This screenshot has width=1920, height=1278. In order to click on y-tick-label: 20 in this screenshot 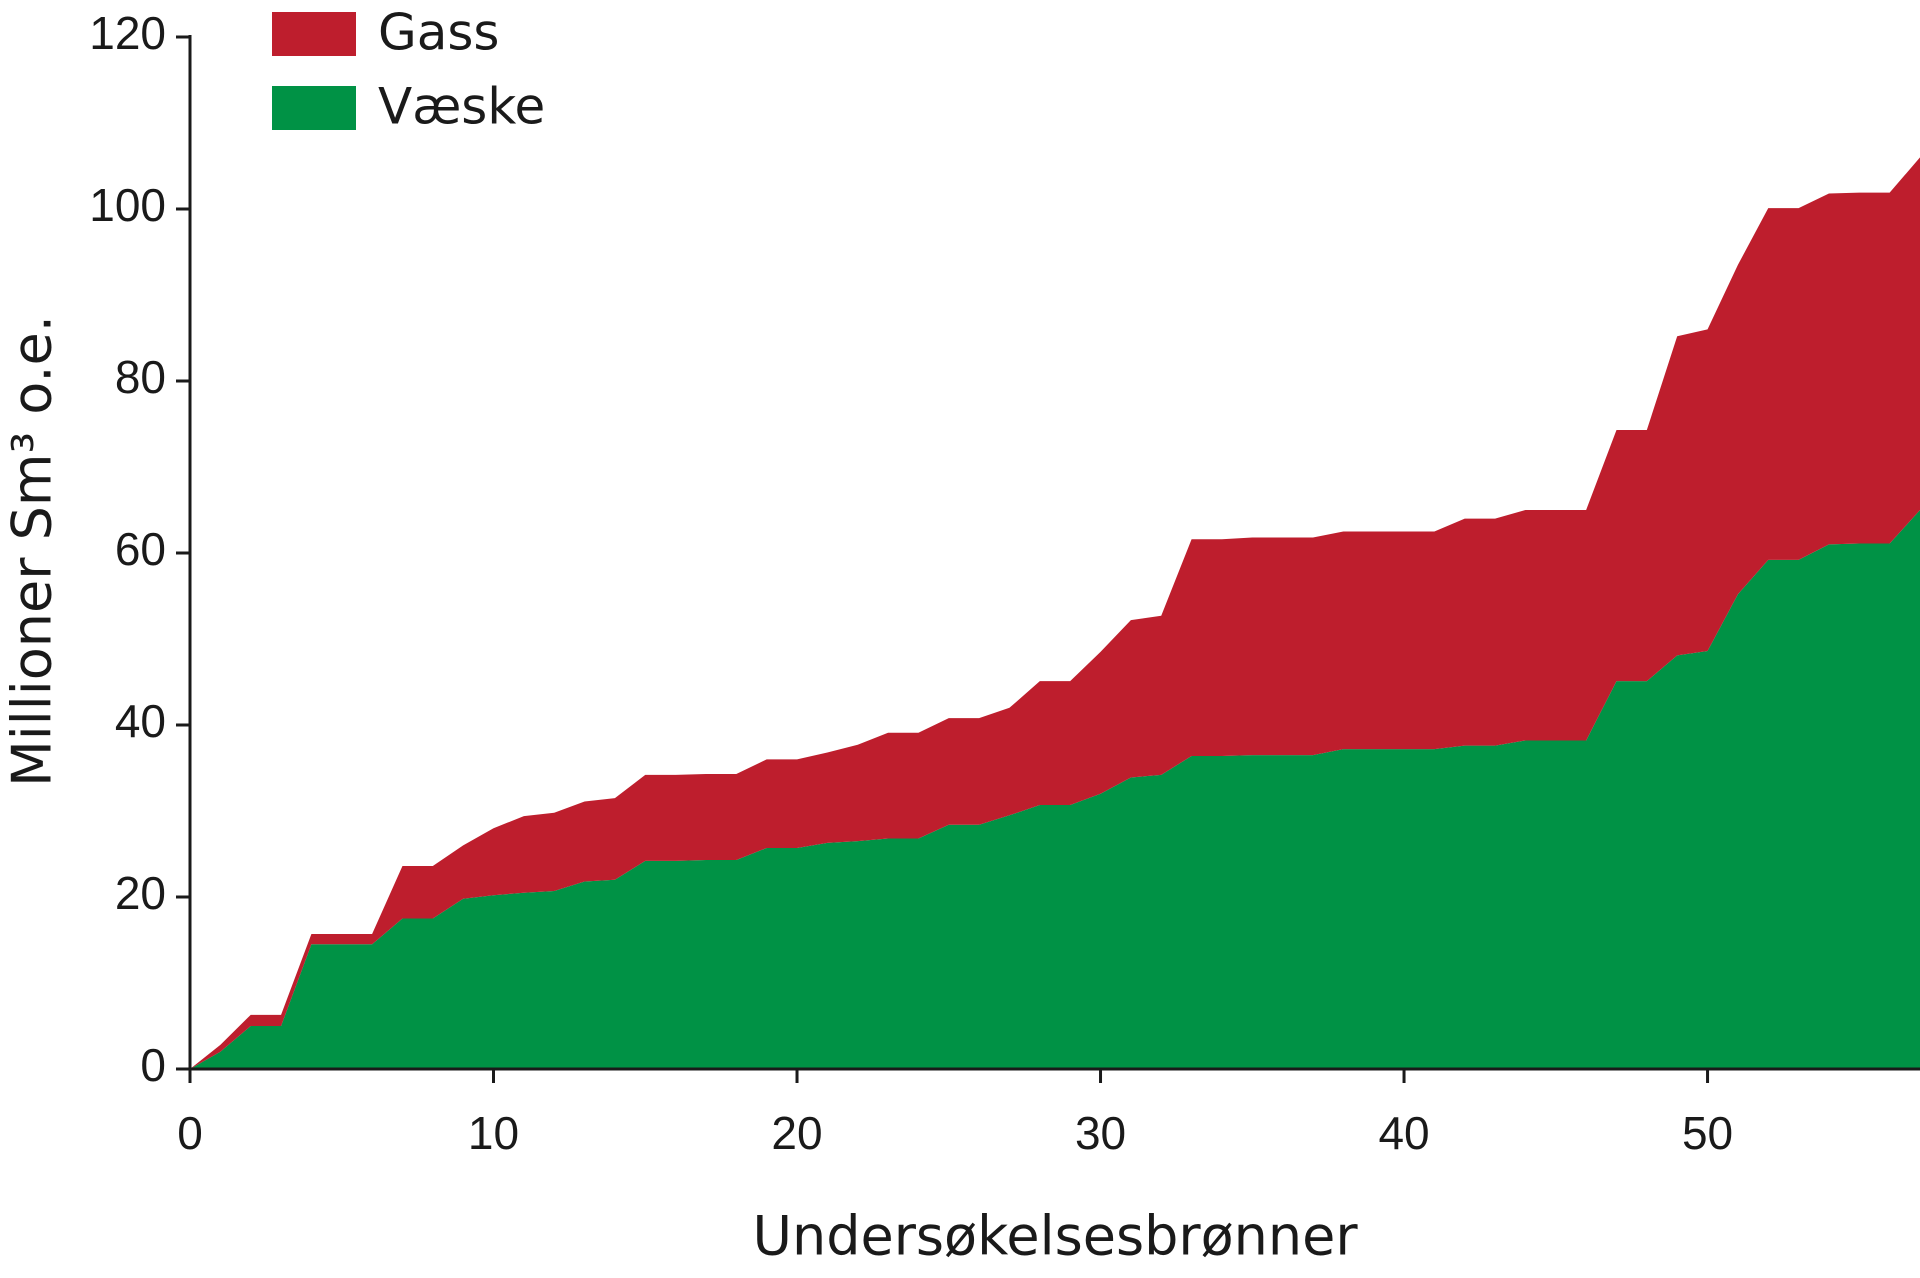, I will do `click(140, 893)`.